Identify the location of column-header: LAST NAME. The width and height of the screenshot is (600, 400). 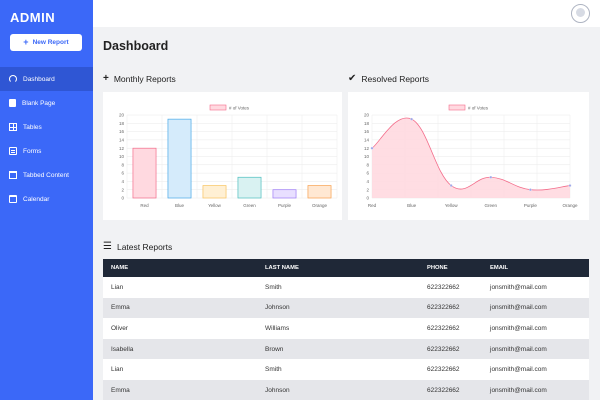
(346, 268).